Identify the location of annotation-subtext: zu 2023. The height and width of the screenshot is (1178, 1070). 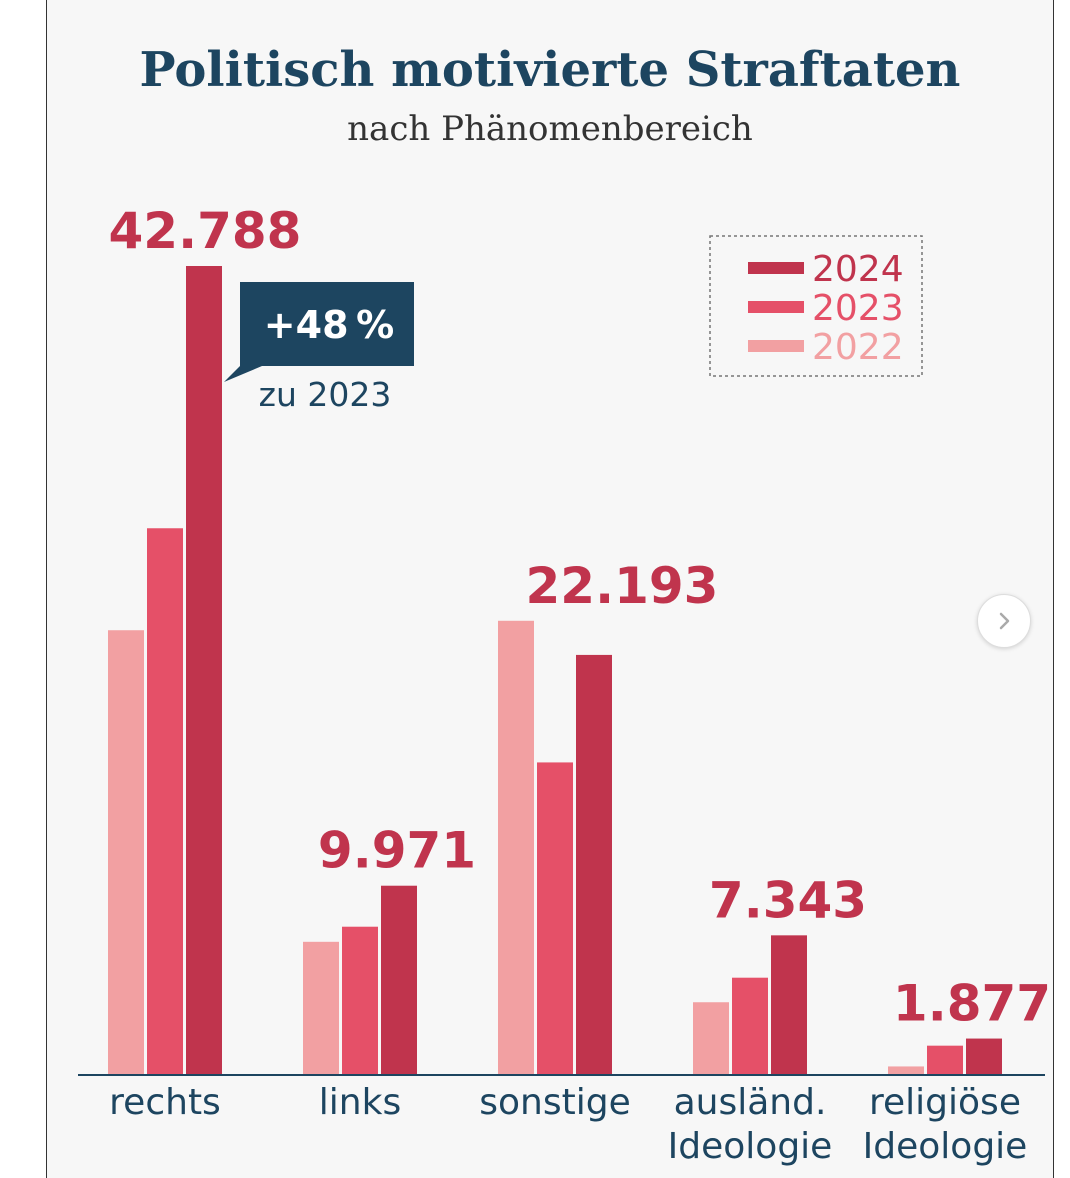
(325, 394).